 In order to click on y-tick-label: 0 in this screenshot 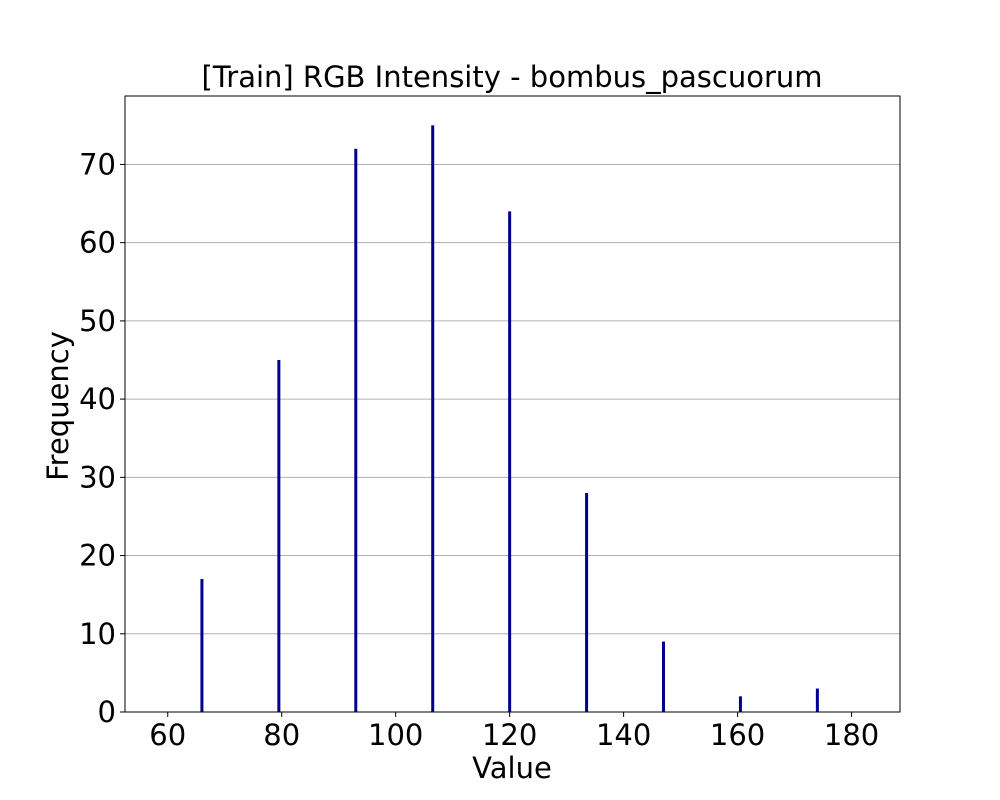, I will do `click(107, 712)`.